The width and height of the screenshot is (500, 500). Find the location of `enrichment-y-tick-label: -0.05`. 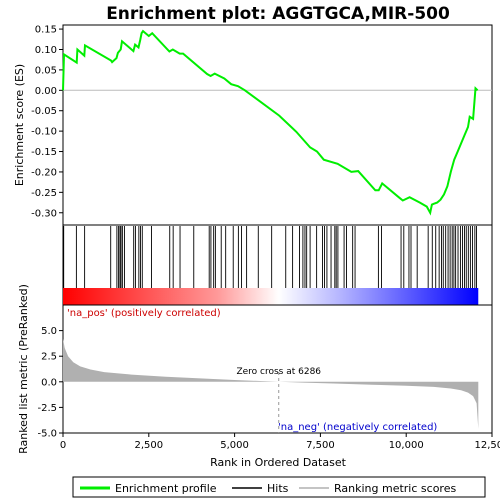

enrichment-y-tick-label: -0.05 is located at coordinates (44, 111).